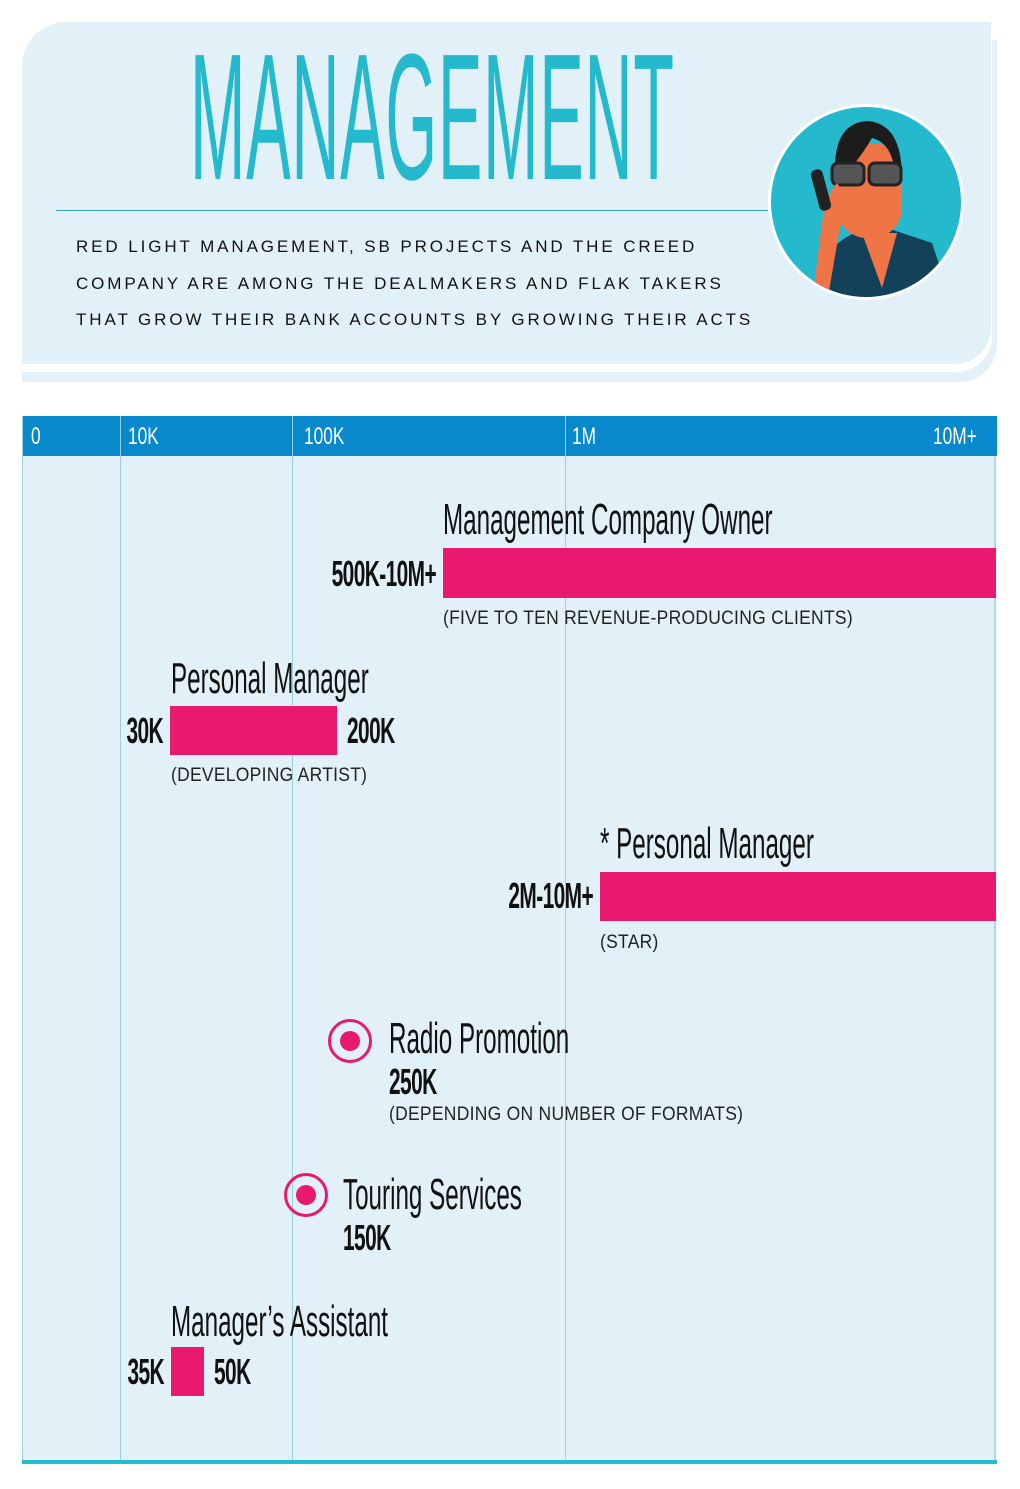 This screenshot has width=1020, height=1489. I want to click on item-title: Touring Services, so click(432, 1194).